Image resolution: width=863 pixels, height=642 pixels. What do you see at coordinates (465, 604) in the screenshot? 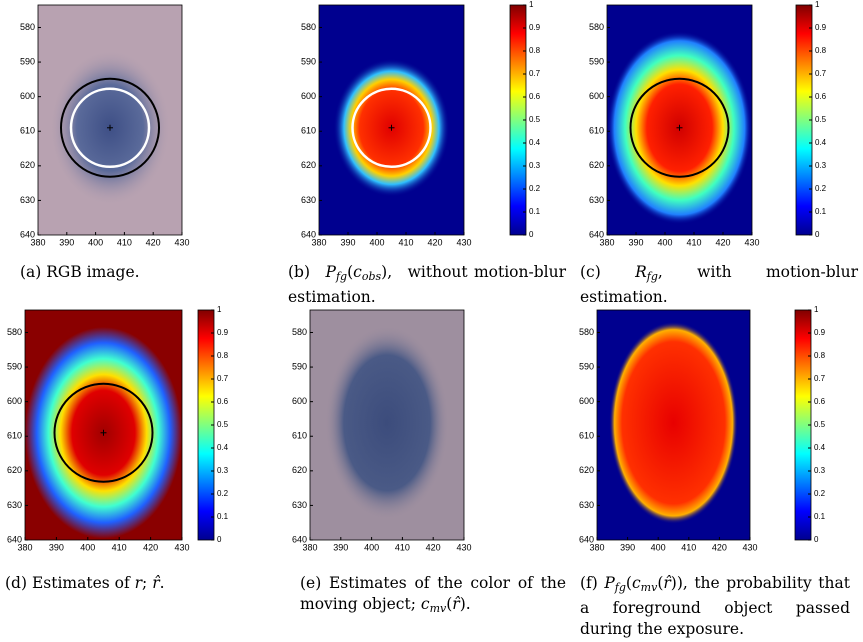
I see `caption-part: ).` at bounding box center [465, 604].